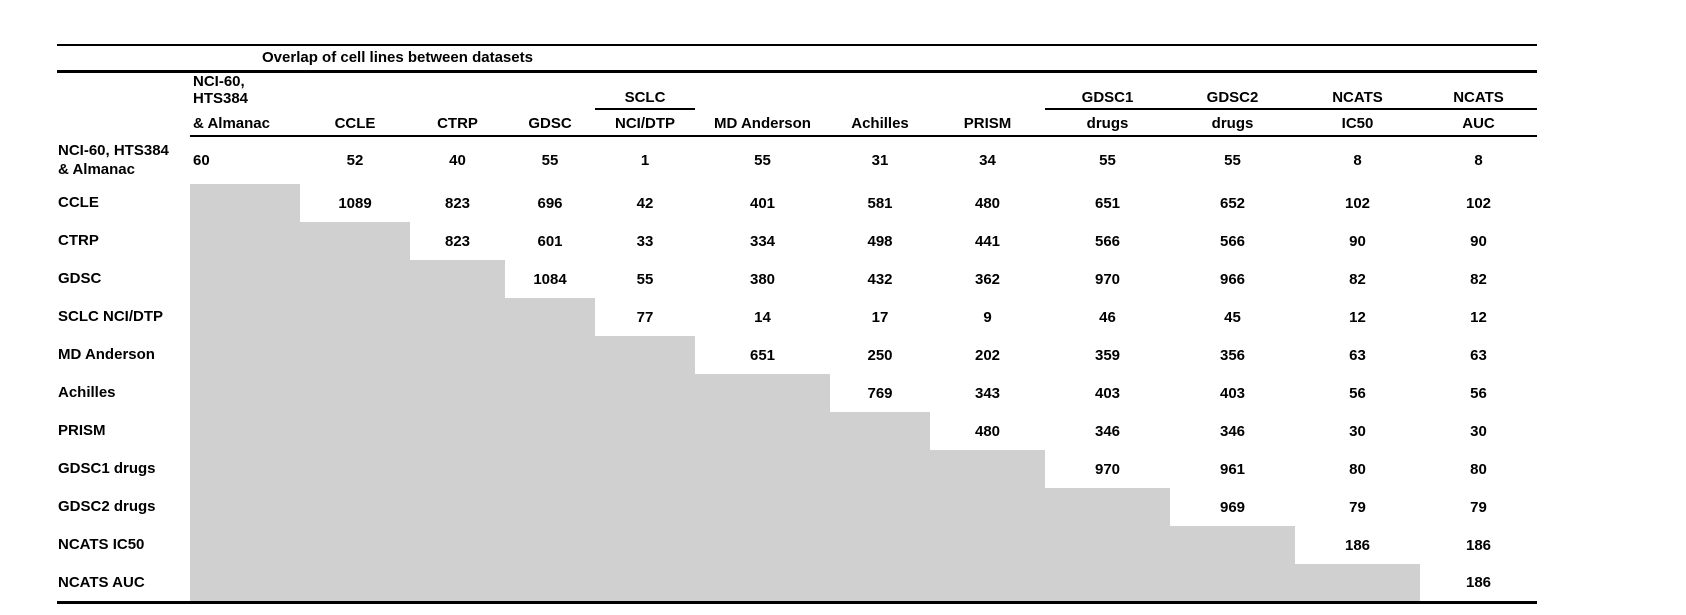 The height and width of the screenshot is (615, 1686). What do you see at coordinates (797, 241) in the screenshot?
I see `table-row-ctrp: CTRP 823 601 33 334 498 441 566 566 90 90` at bounding box center [797, 241].